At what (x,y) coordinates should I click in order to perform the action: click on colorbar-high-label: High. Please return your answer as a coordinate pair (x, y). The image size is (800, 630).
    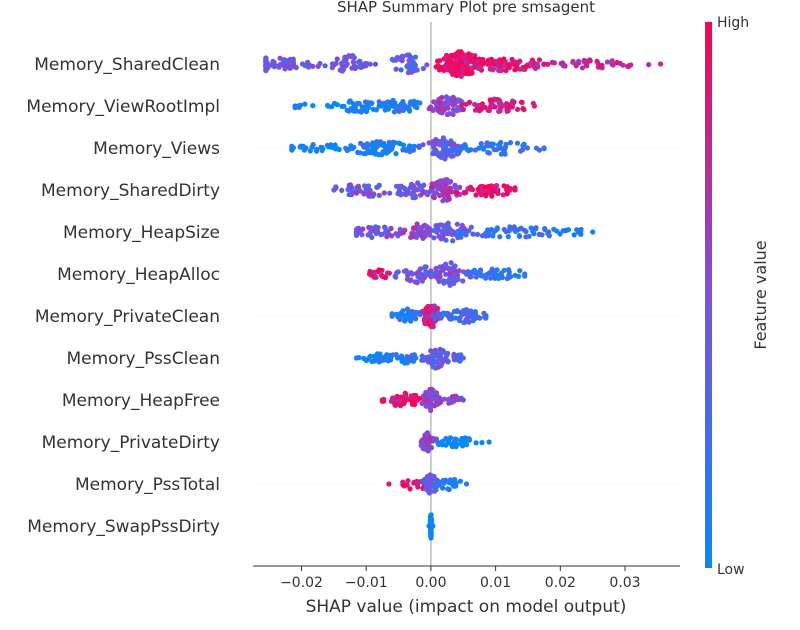
    Looking at the image, I should click on (733, 23).